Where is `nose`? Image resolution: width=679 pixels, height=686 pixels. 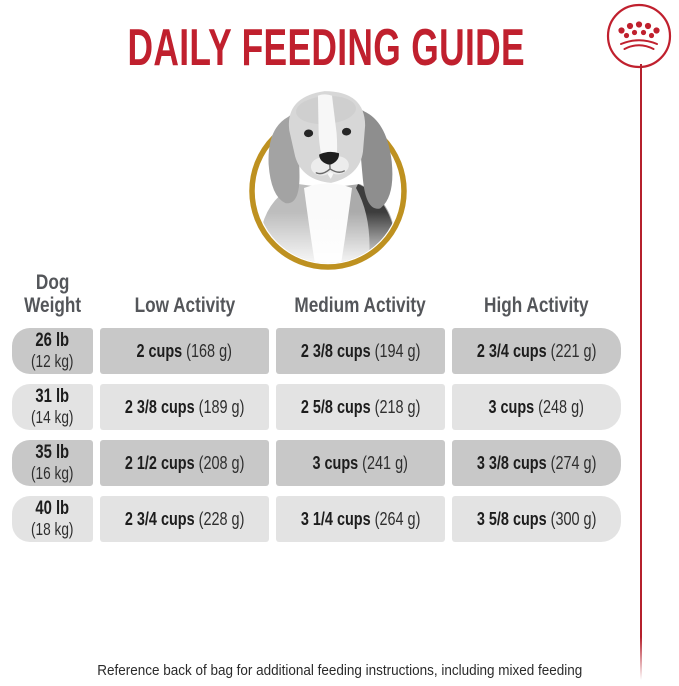 nose is located at coordinates (329, 158).